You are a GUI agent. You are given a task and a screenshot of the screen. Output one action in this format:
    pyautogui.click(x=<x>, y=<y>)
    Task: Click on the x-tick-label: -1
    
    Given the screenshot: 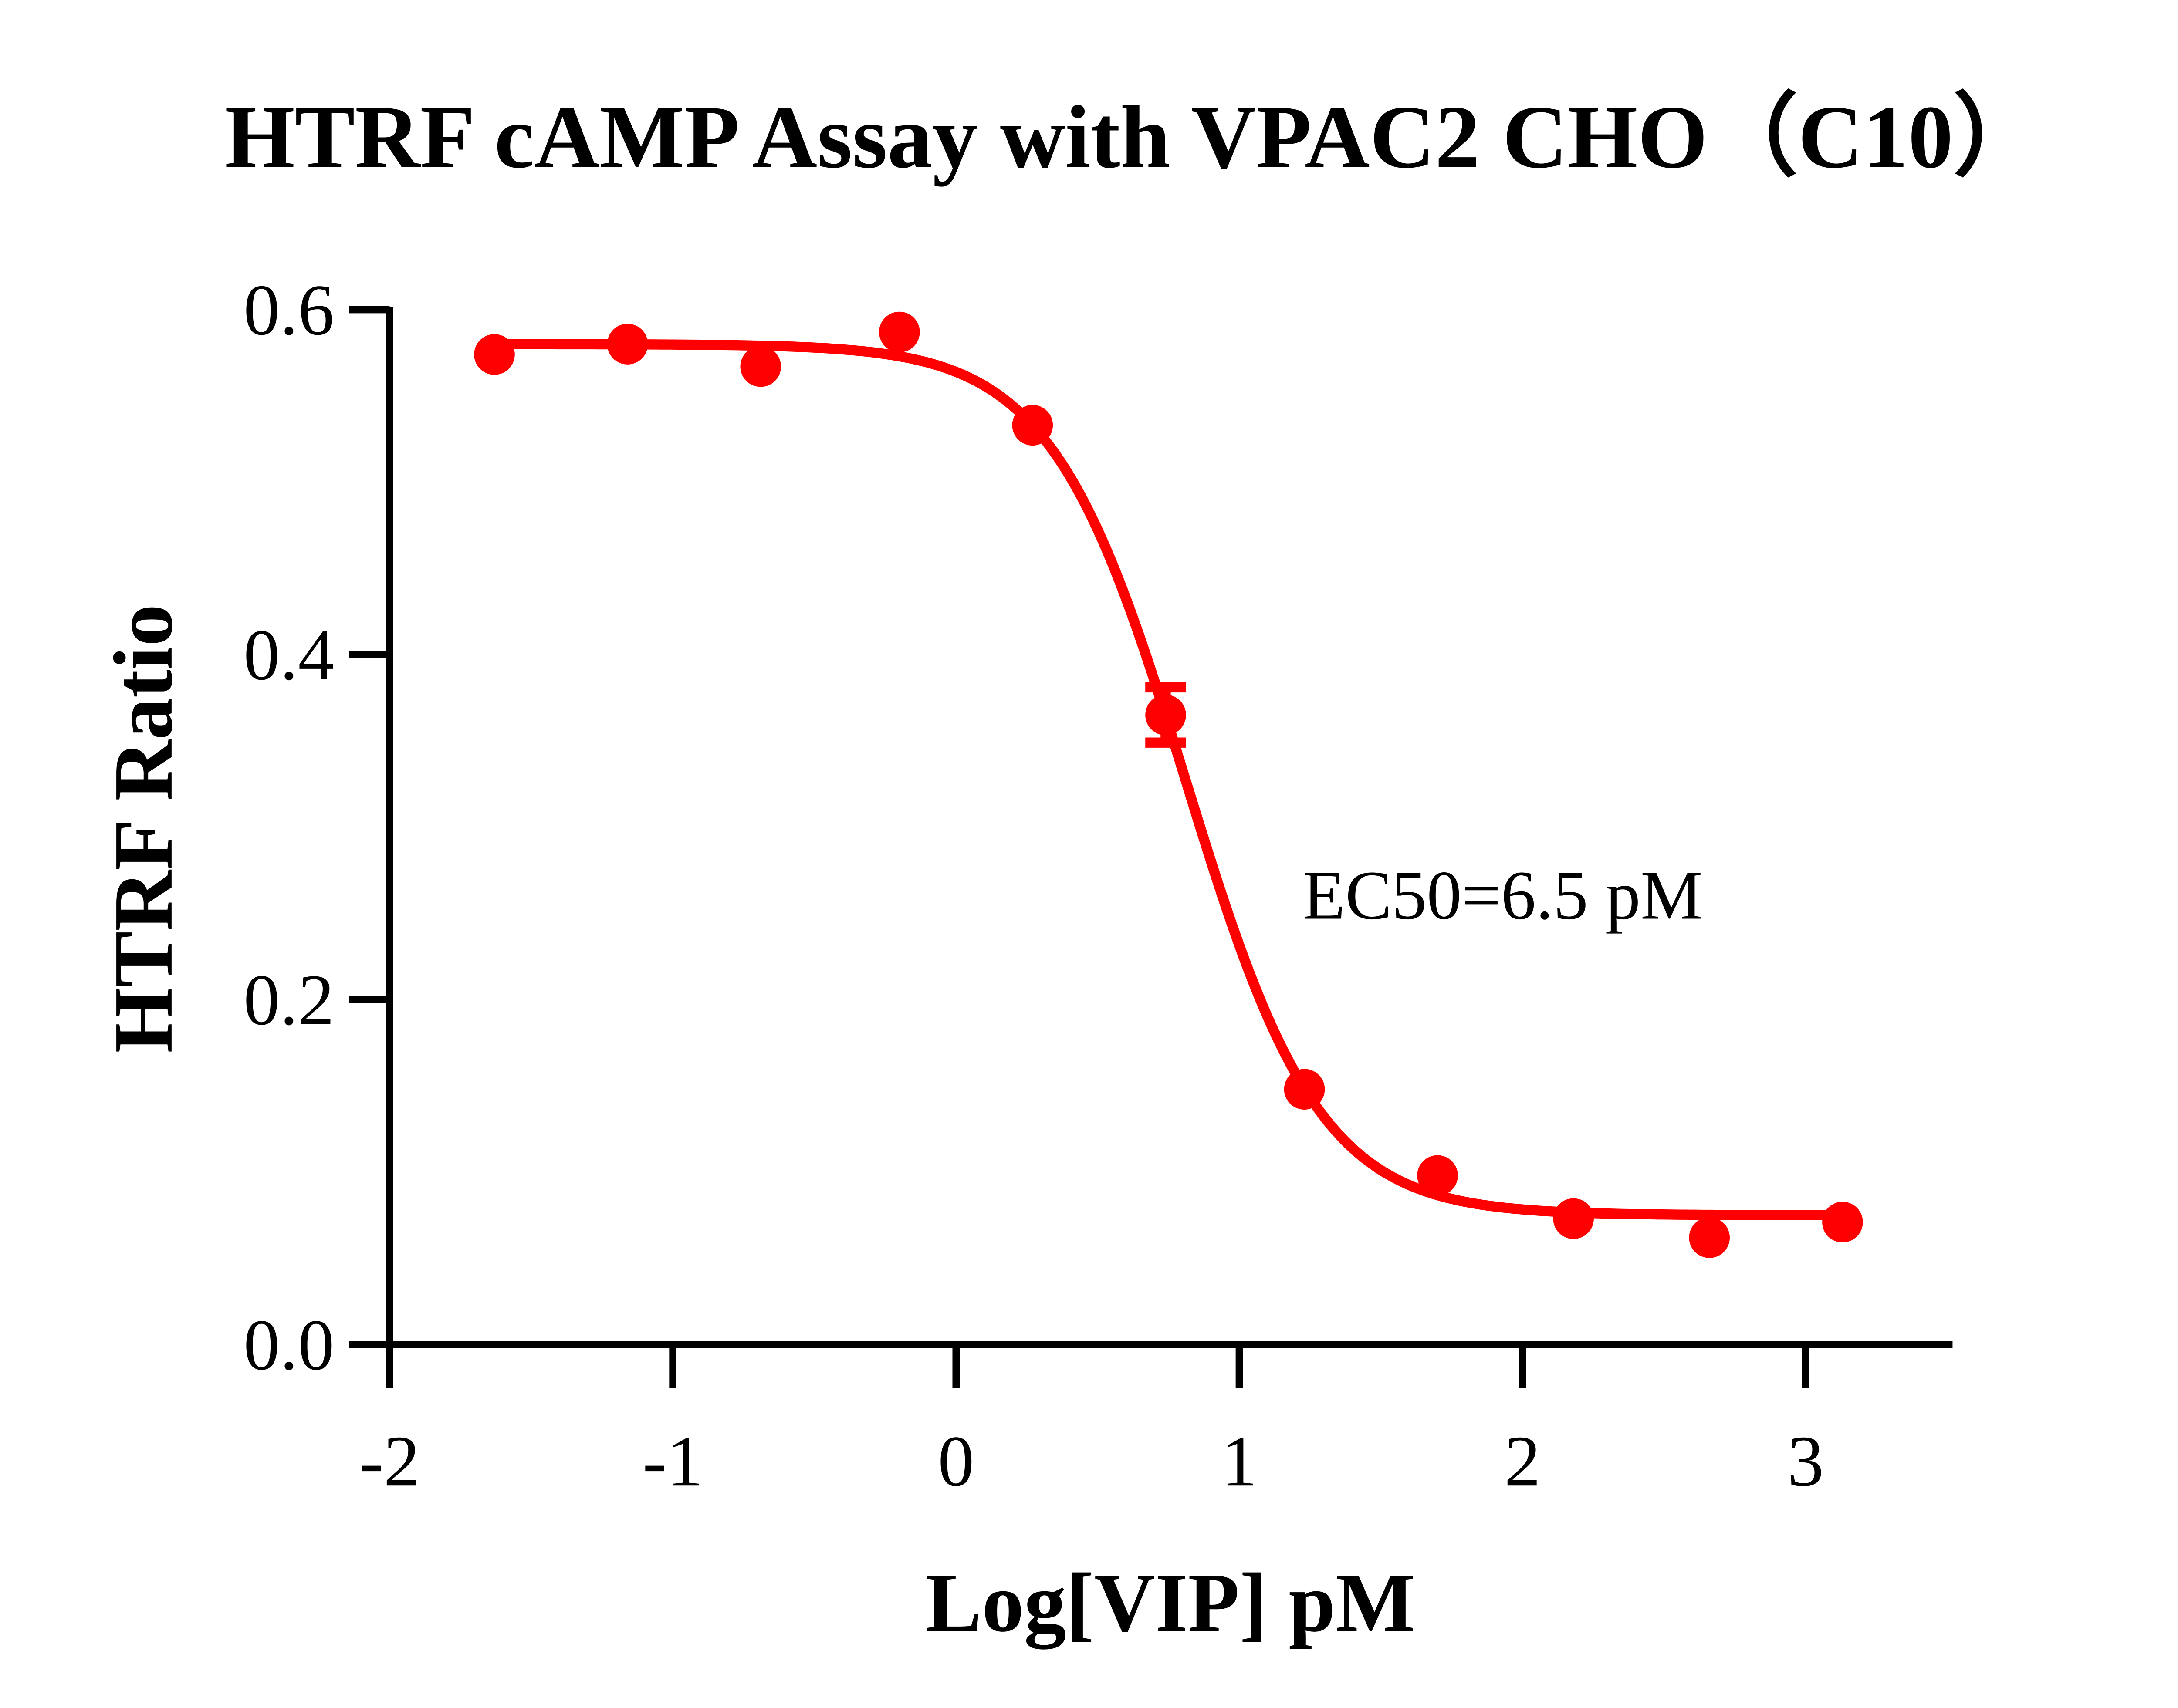 What is the action you would take?
    pyautogui.click(x=673, y=1461)
    